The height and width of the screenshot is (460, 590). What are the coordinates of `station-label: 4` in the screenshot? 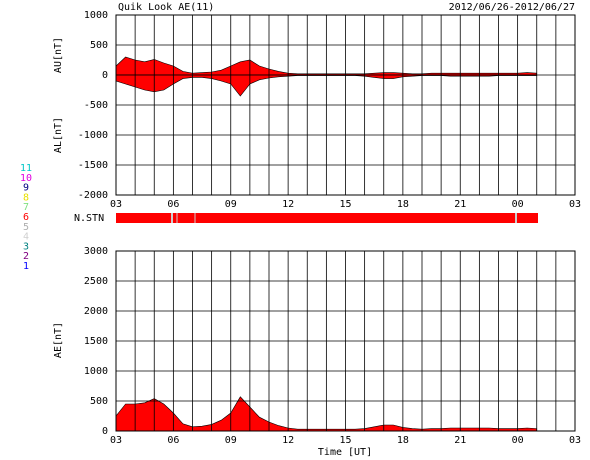 It's located at (26, 237).